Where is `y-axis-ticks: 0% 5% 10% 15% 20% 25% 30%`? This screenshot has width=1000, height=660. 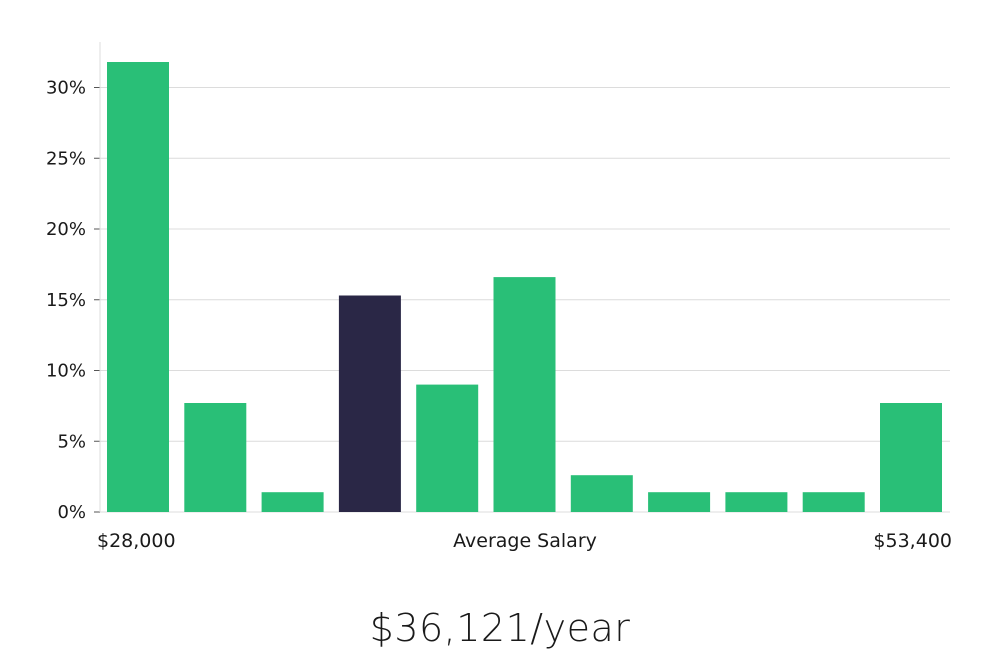
y-axis-ticks: 0% 5% 10% 15% 20% 25% 30% is located at coordinates (73, 300).